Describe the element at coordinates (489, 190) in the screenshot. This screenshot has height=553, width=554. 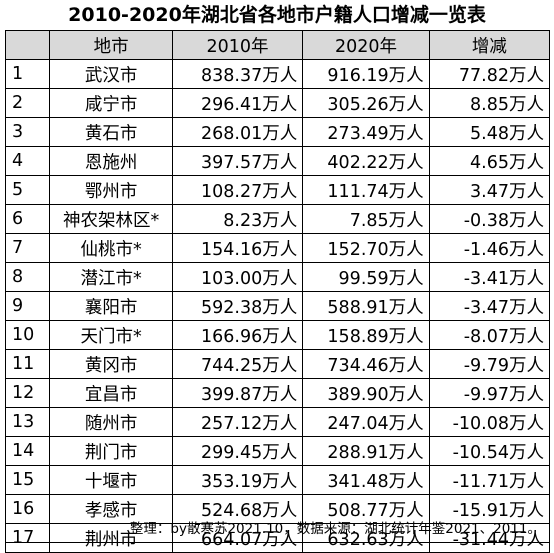
I see `row-change: 3.47万人` at that location.